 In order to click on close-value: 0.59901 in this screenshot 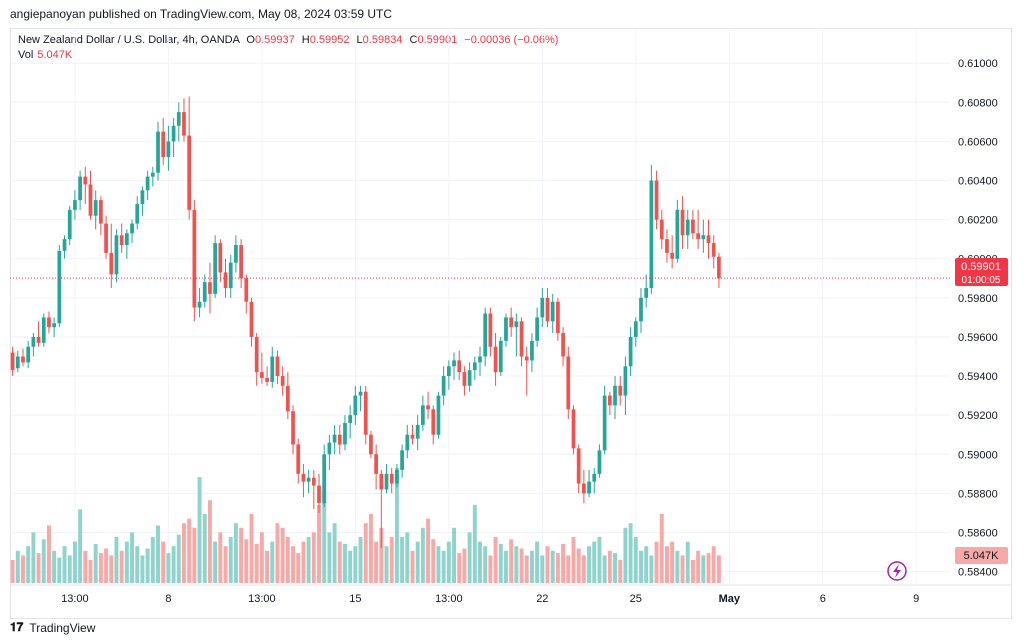, I will do `click(437, 40)`.